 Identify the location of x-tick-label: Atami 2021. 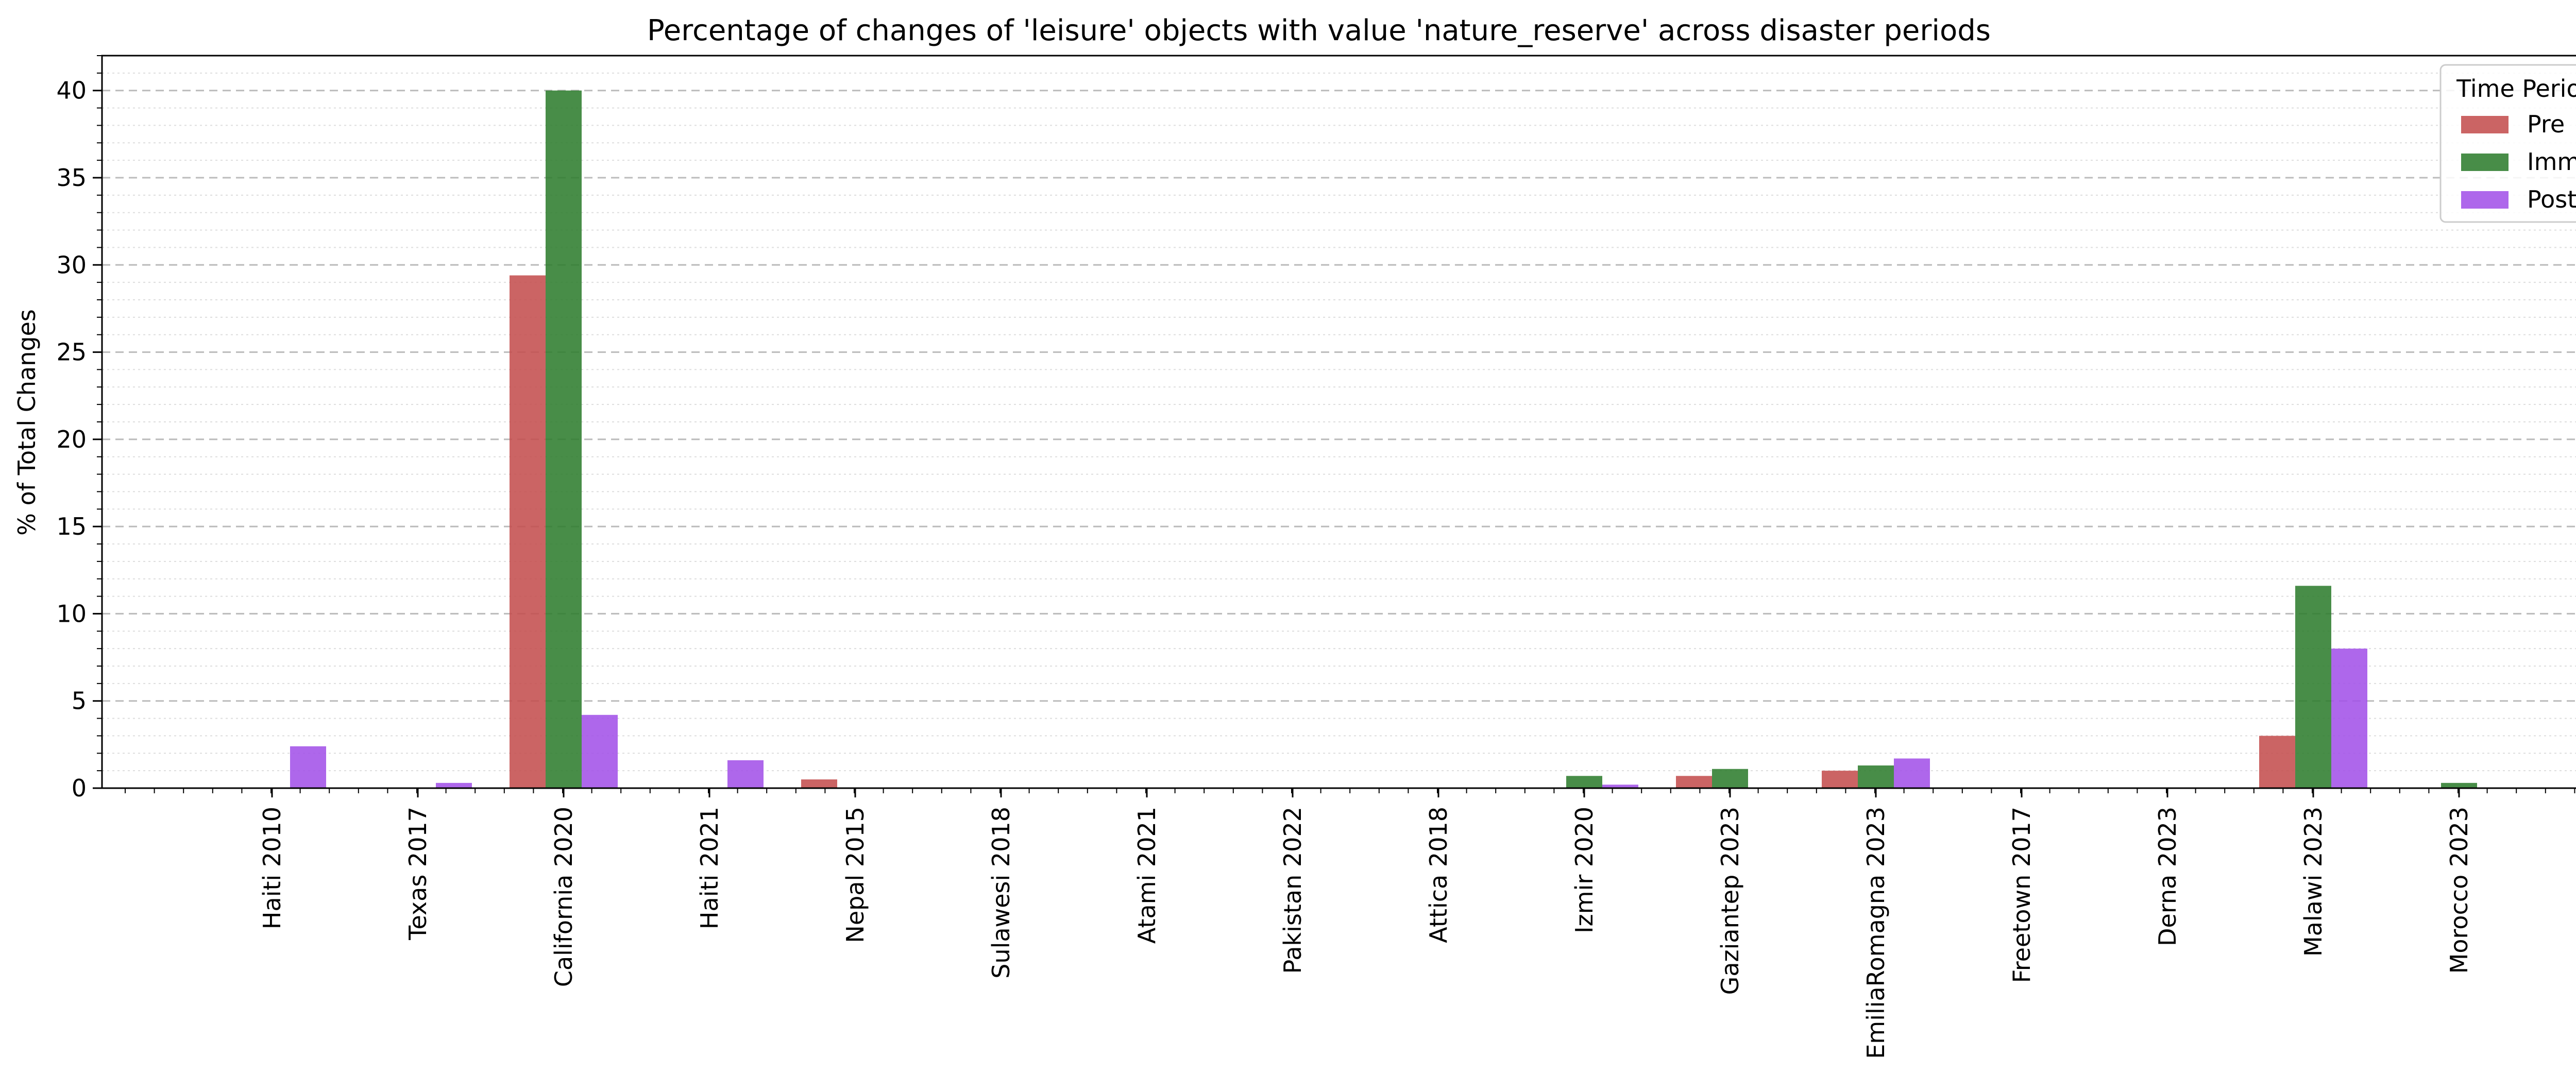
(1147, 875).